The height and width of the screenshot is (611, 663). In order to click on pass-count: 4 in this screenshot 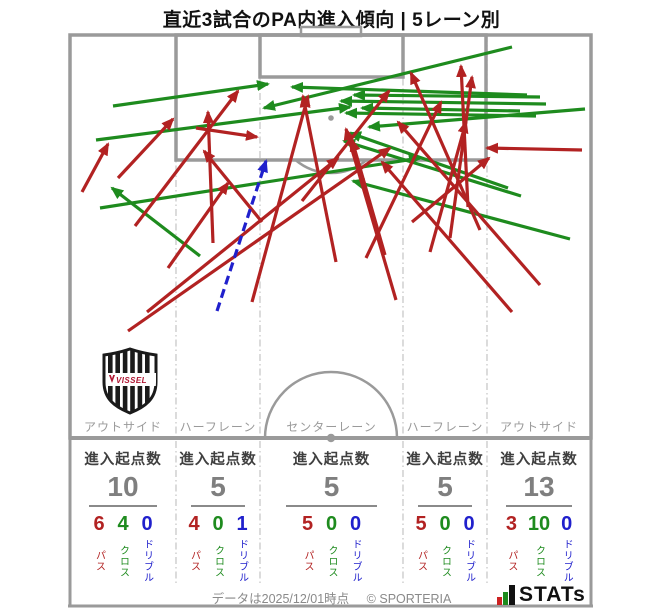, I will do `click(194, 524)`.